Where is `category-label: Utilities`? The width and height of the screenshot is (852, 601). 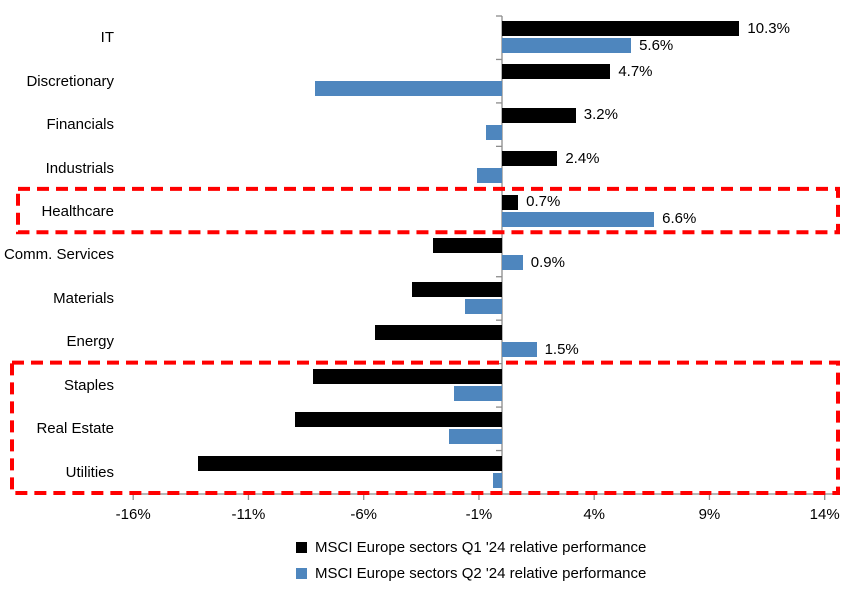 category-label: Utilities is located at coordinates (89, 472).